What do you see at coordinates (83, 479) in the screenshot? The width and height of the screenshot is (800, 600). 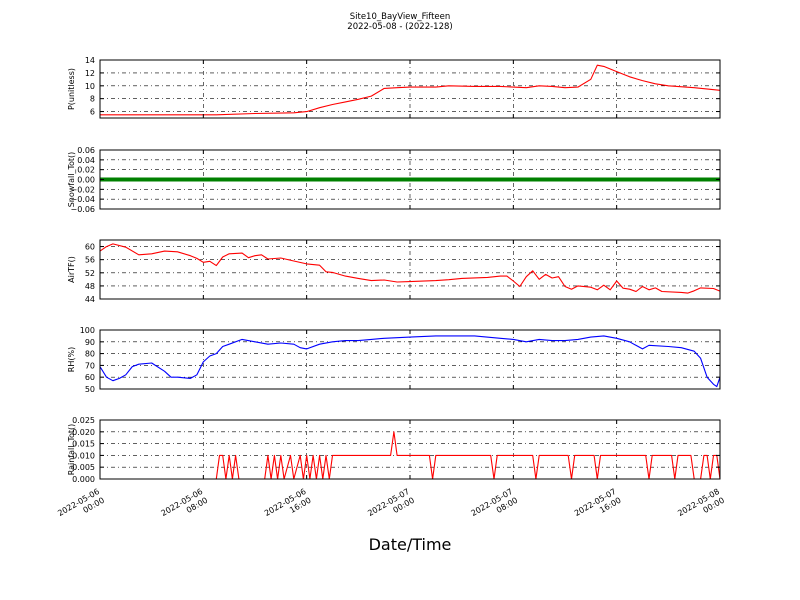 I see `y-tick-label: 0.000` at bounding box center [83, 479].